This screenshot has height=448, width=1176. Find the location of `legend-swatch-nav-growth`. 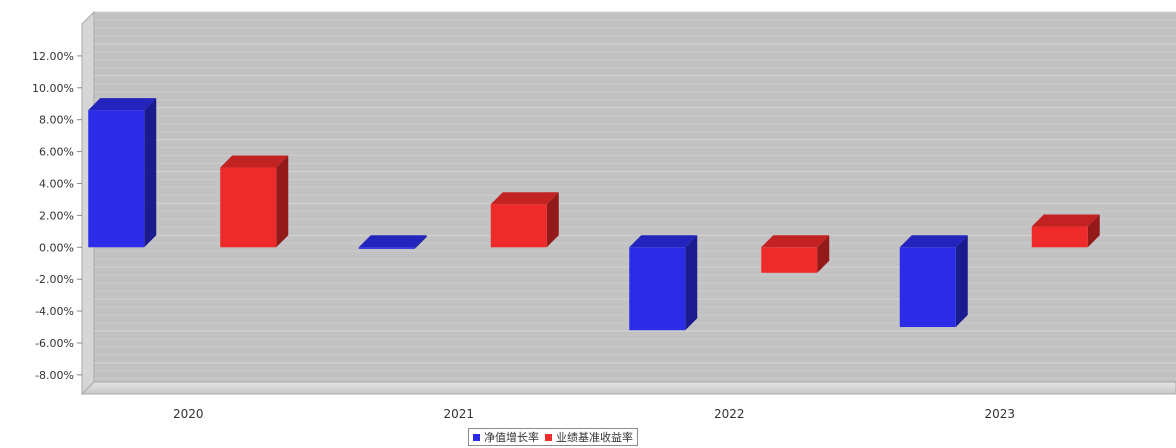

legend-swatch-nav-growth is located at coordinates (476, 437).